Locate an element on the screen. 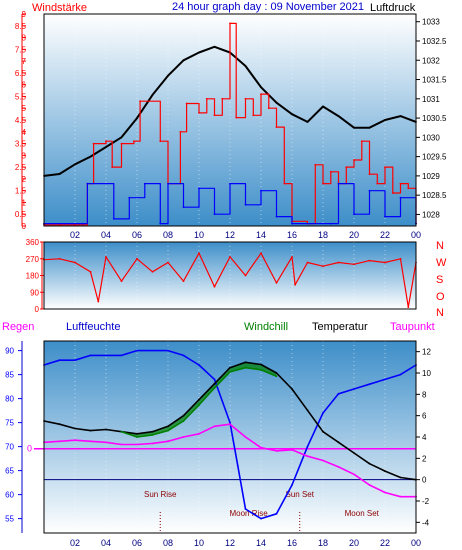  pressure-axis-title: Luftdruck is located at coordinates (393, 8).